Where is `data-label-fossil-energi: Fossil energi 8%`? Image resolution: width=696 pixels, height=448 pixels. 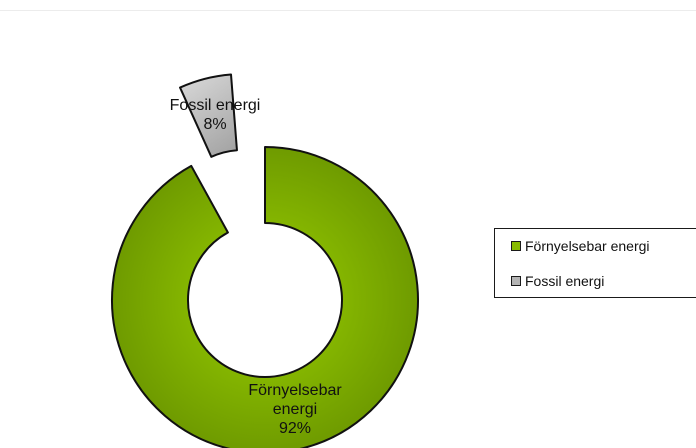 data-label-fossil-energi: Fossil energi 8% is located at coordinates (215, 115).